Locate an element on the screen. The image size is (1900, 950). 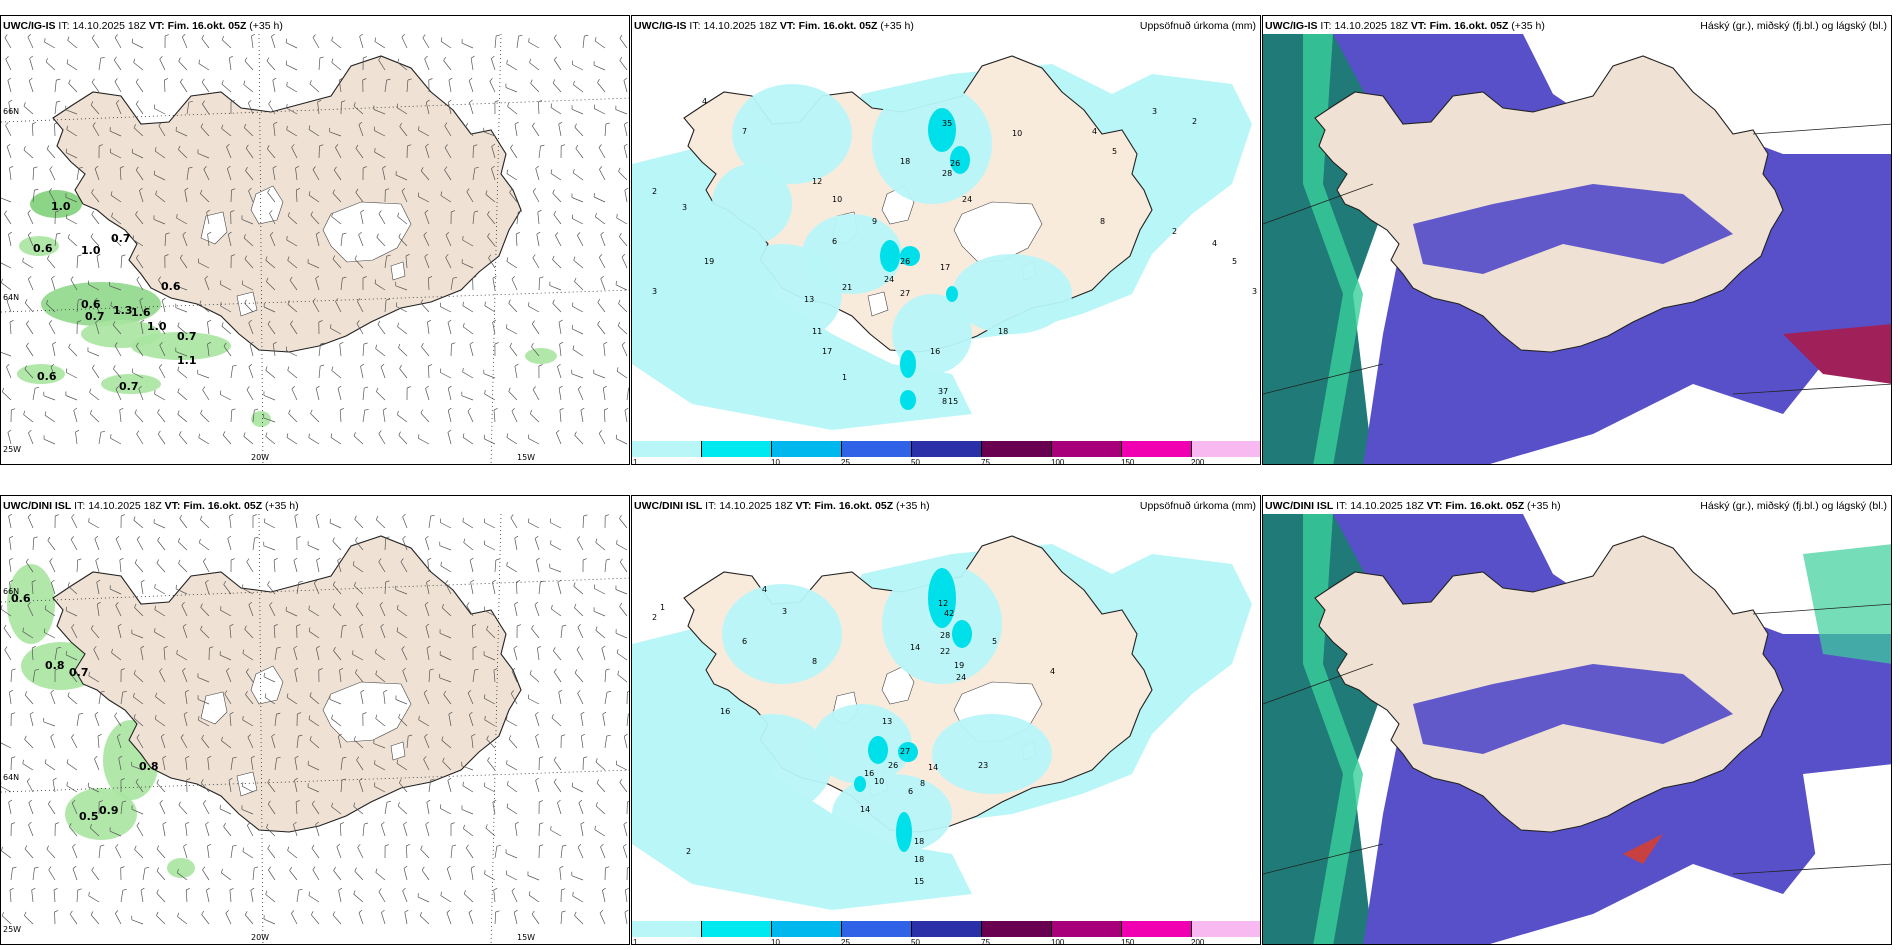
graticule-line is located at coordinates (1318, 684).